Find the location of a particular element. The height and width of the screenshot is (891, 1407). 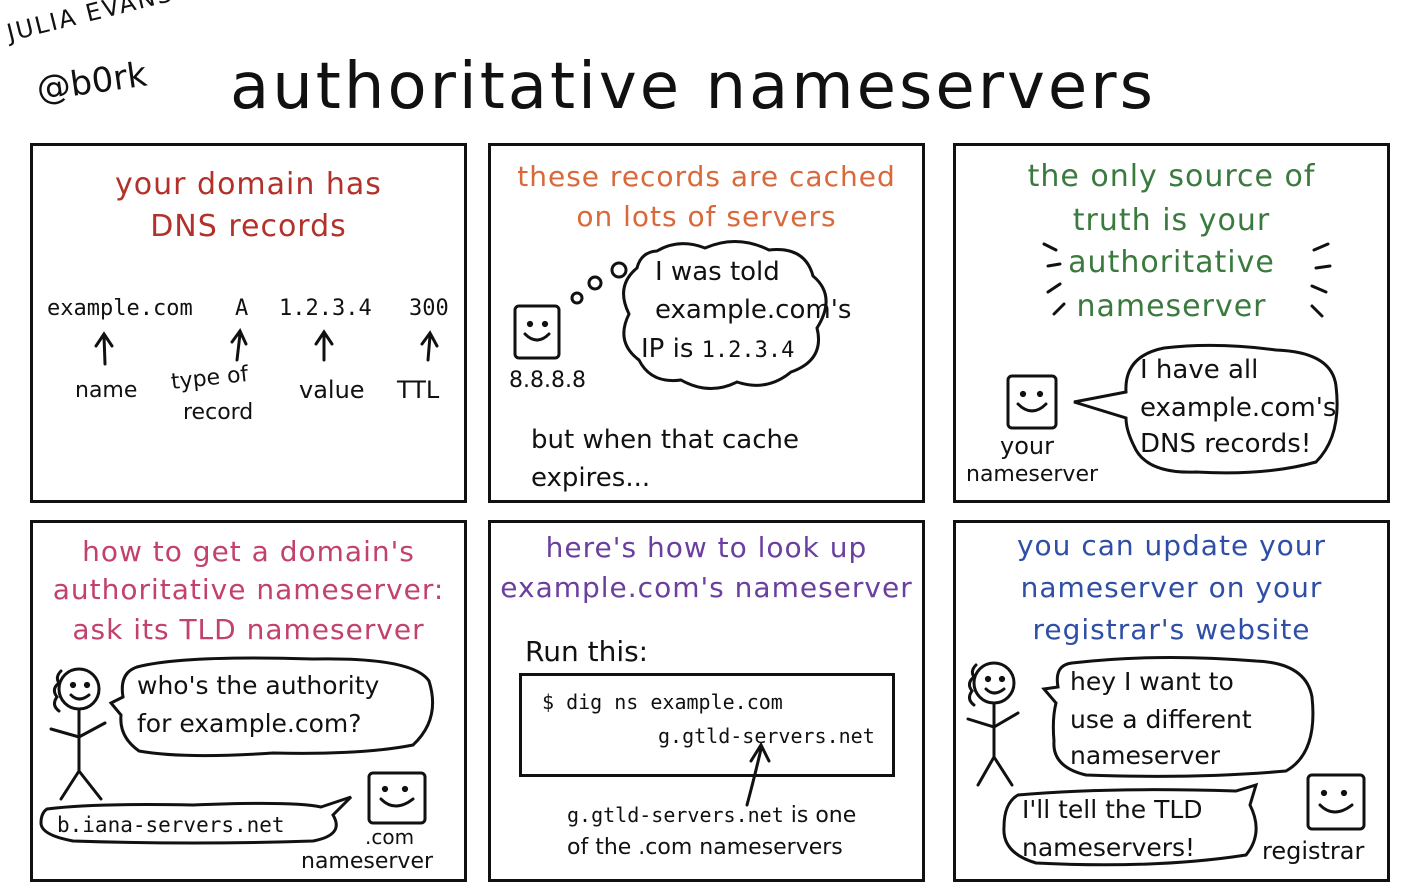

arrow-name is located at coordinates (104, 348).